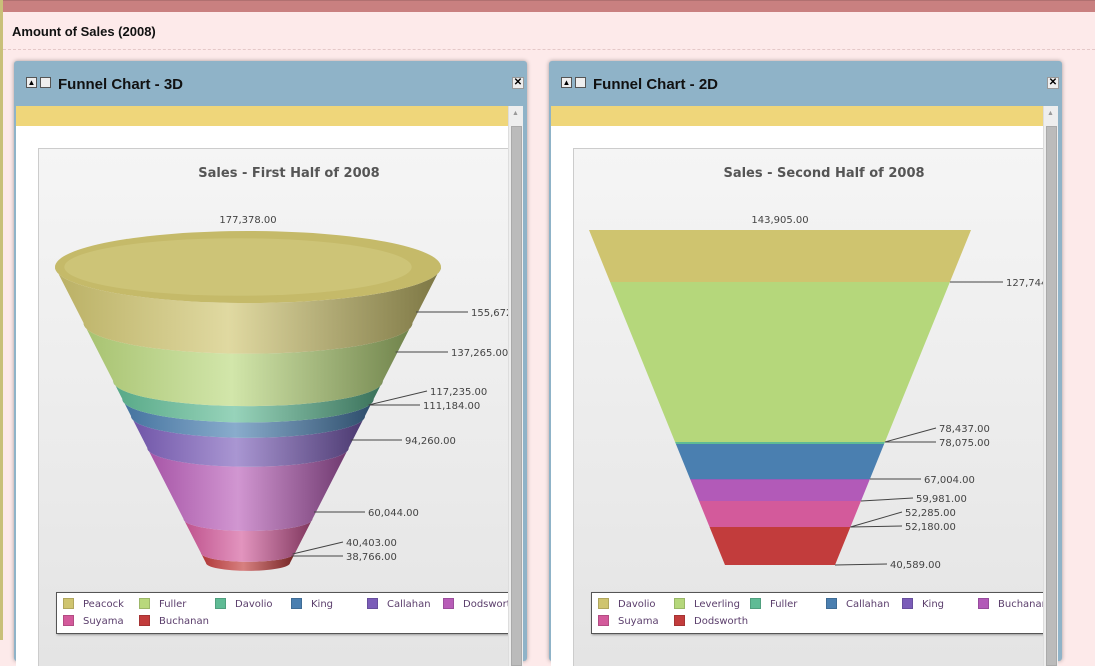 This screenshot has width=1095, height=666. Describe the element at coordinates (547, 6) in the screenshot. I see `top-bar` at that location.